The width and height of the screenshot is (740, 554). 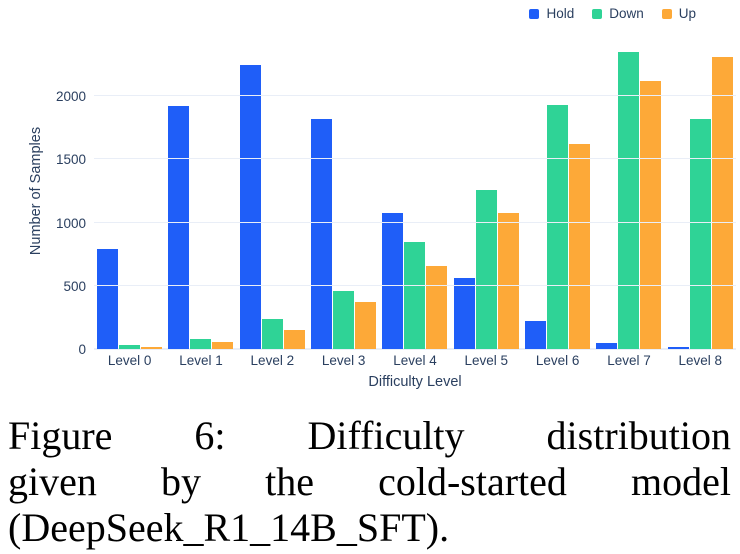 I want to click on x-axis-title: Difficulty Level, so click(x=415, y=382).